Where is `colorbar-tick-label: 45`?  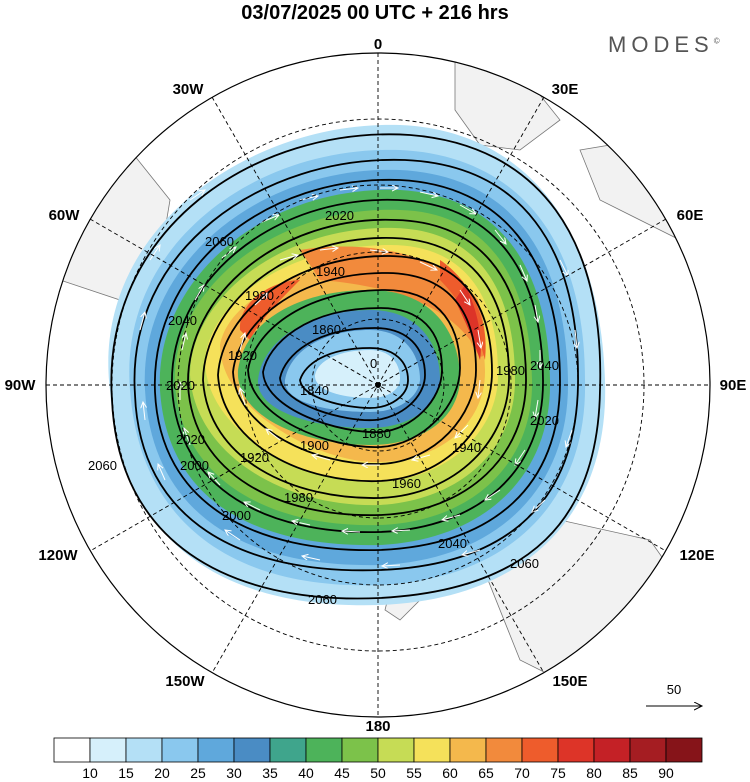
colorbar-tick-label: 45 is located at coordinates (342, 773).